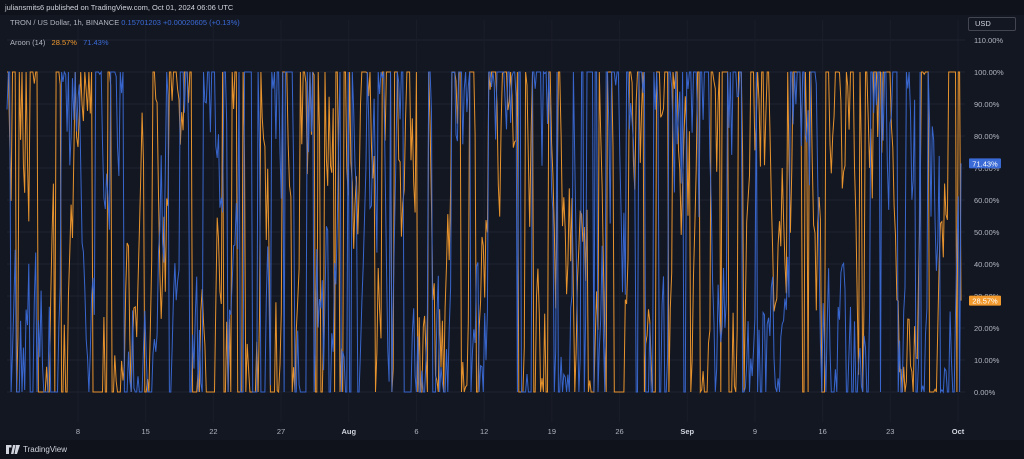 This screenshot has width=1024, height=459. What do you see at coordinates (64, 42) in the screenshot?
I see `indicator-down-value: 28.57%` at bounding box center [64, 42].